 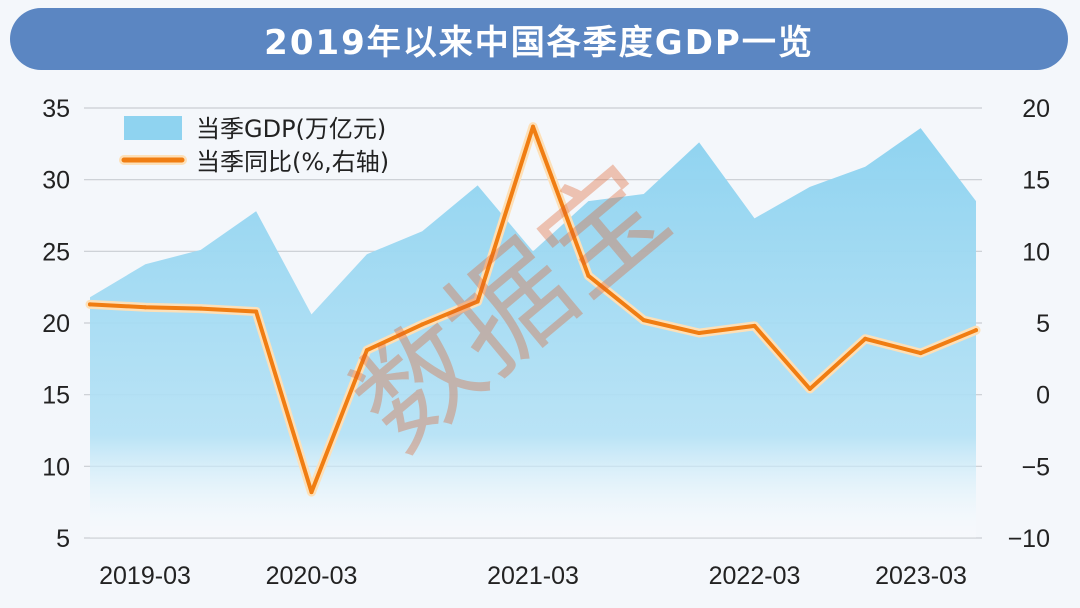 I want to click on left-axis-tick-label: 25, so click(x=56, y=252).